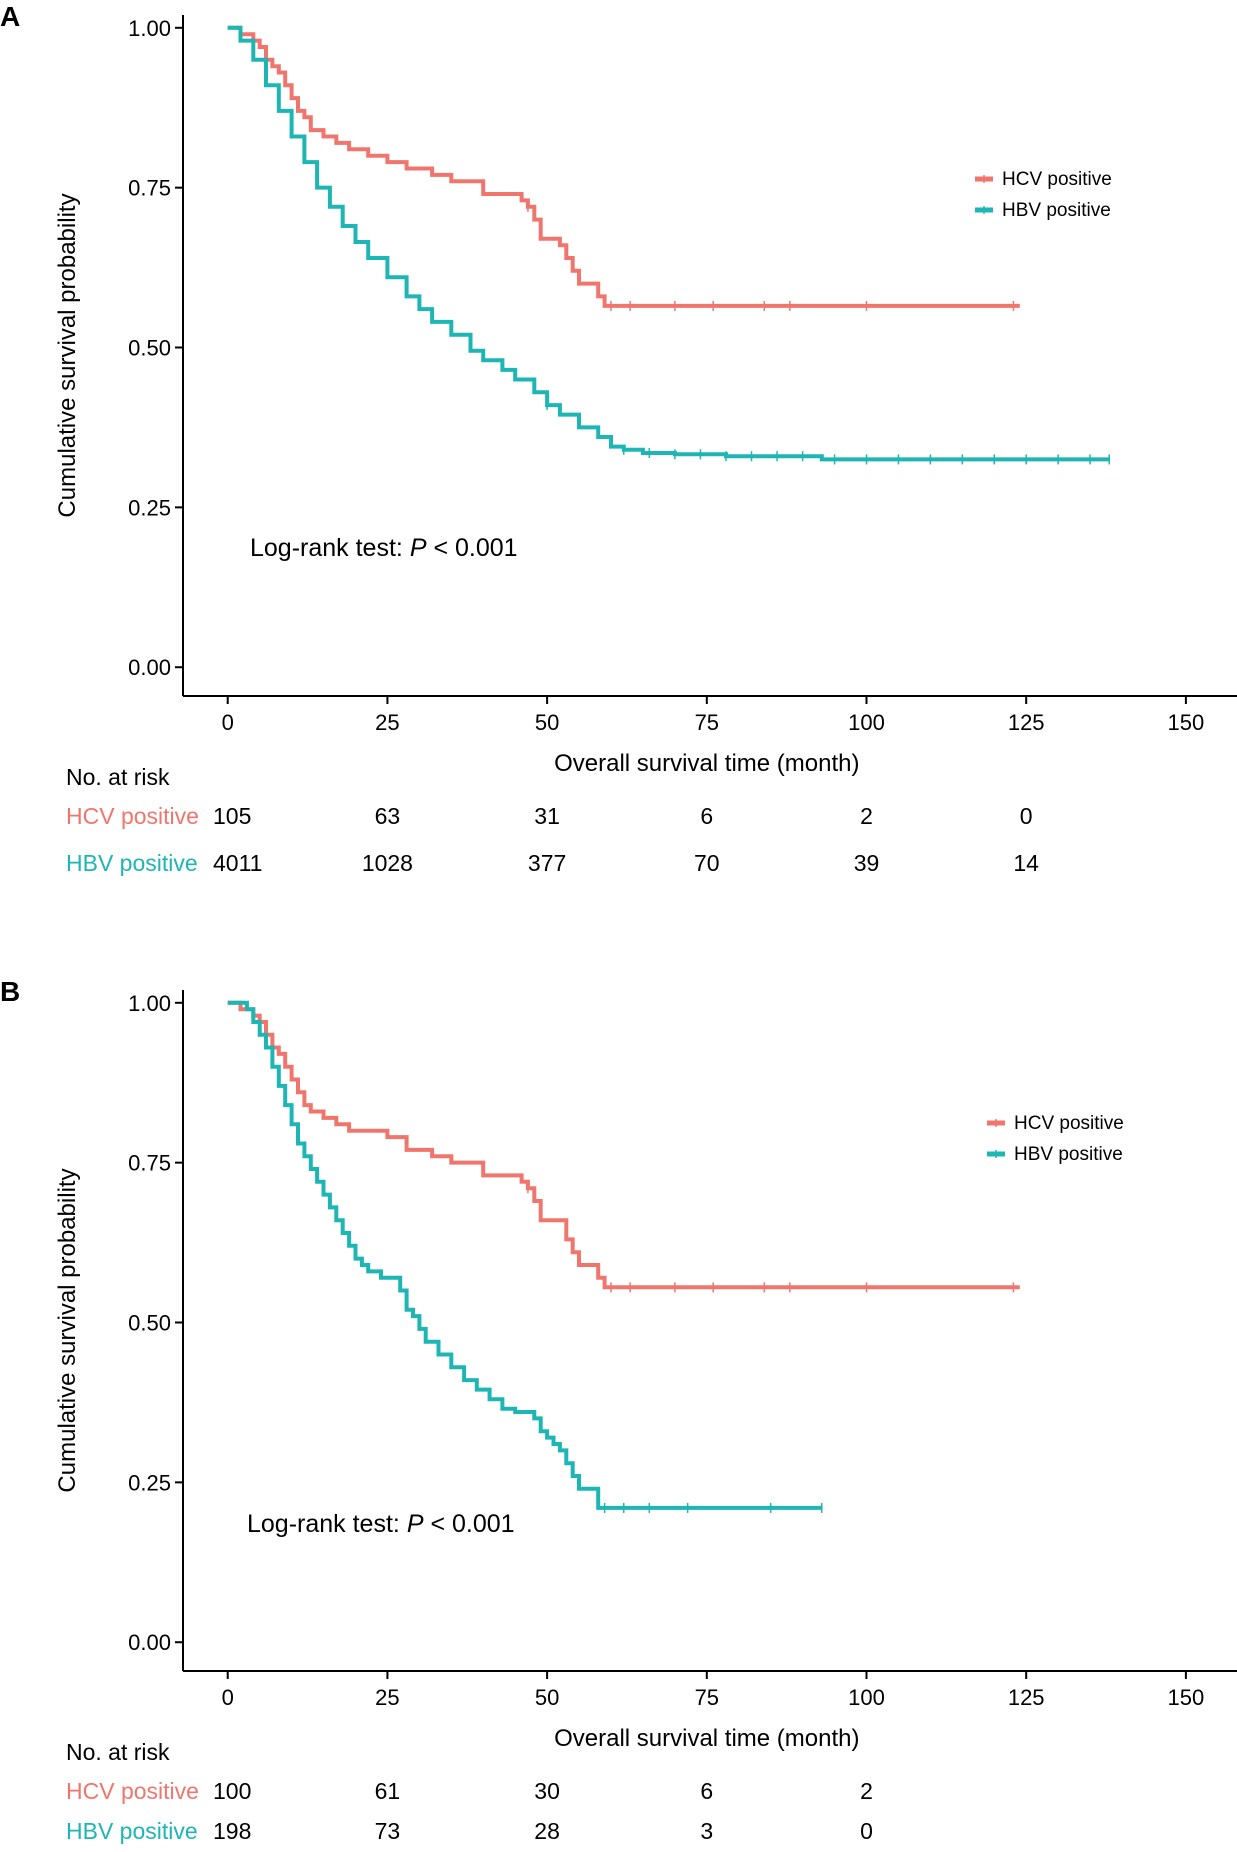  What do you see at coordinates (232, 1791) in the screenshot?
I see `risk-count: 100` at bounding box center [232, 1791].